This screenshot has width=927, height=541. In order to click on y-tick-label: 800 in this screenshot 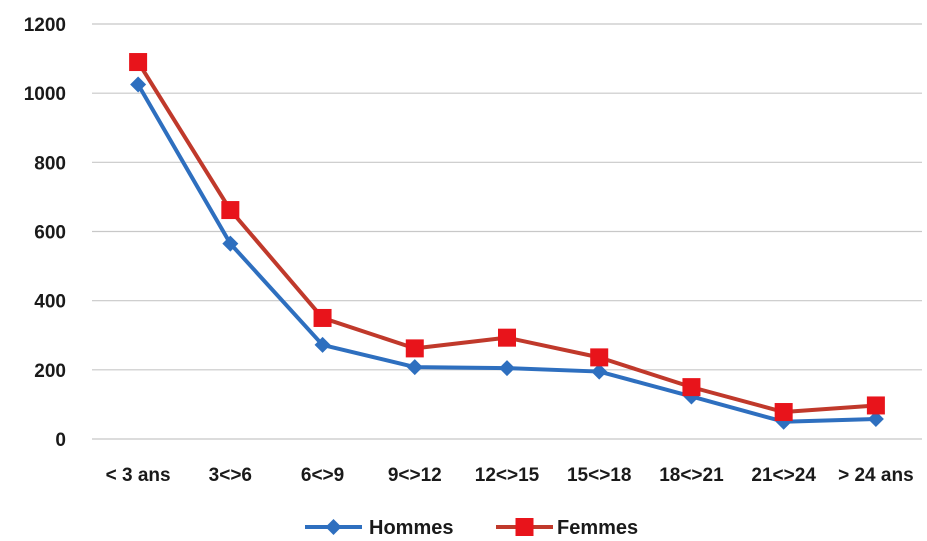, I will do `click(50, 163)`.